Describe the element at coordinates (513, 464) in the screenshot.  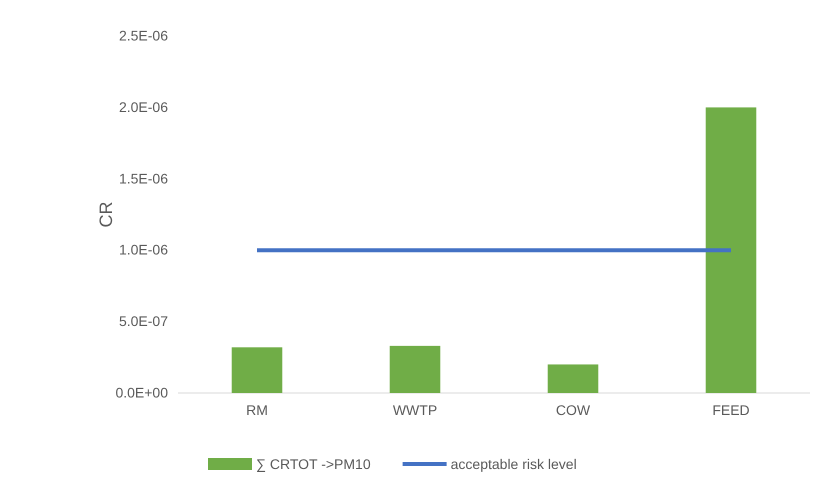
I see `legend-label: acceptable risk level` at that location.